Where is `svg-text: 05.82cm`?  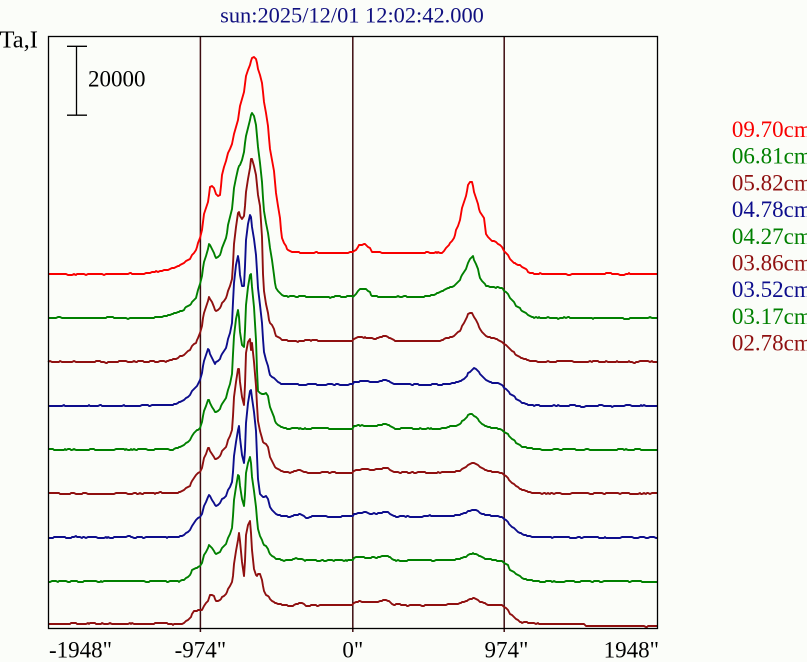
svg-text: 05.82cm is located at coordinates (769, 182).